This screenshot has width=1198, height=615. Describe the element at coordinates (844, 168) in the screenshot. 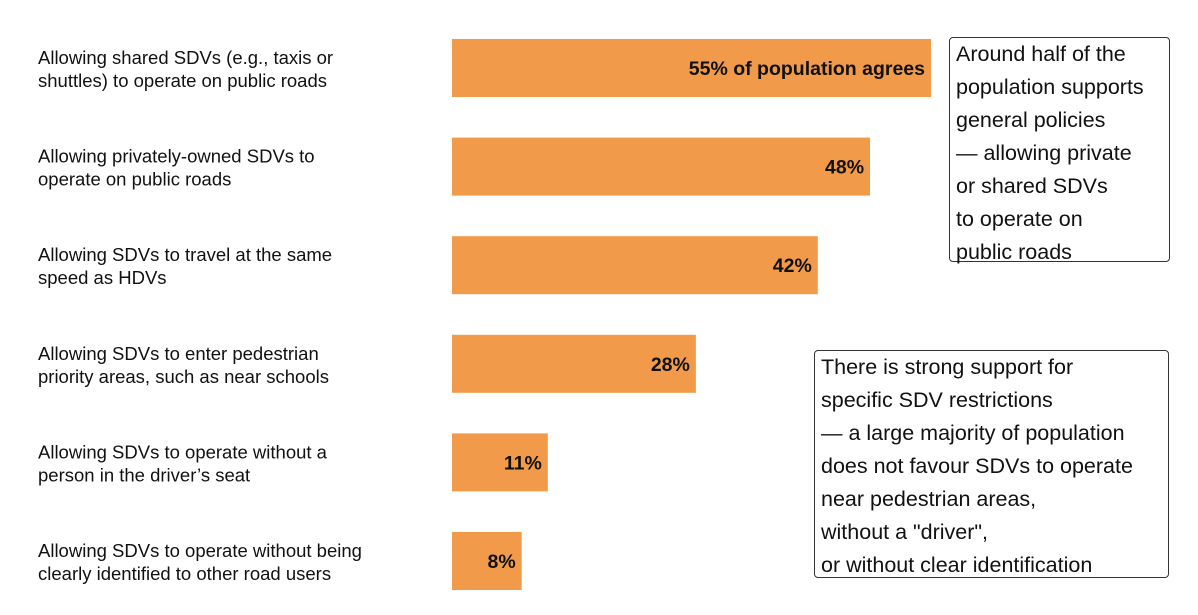

I see `data-label: 48%` at that location.